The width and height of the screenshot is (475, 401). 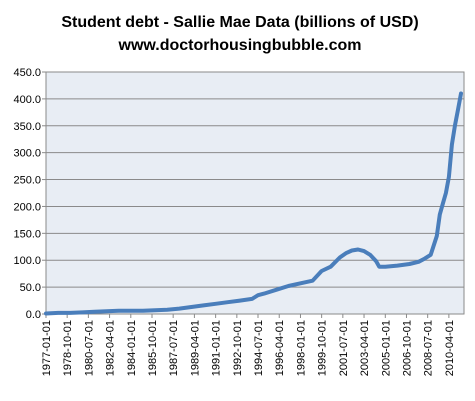 I want to click on y-tick-label: 150.0, so click(x=27, y=234).